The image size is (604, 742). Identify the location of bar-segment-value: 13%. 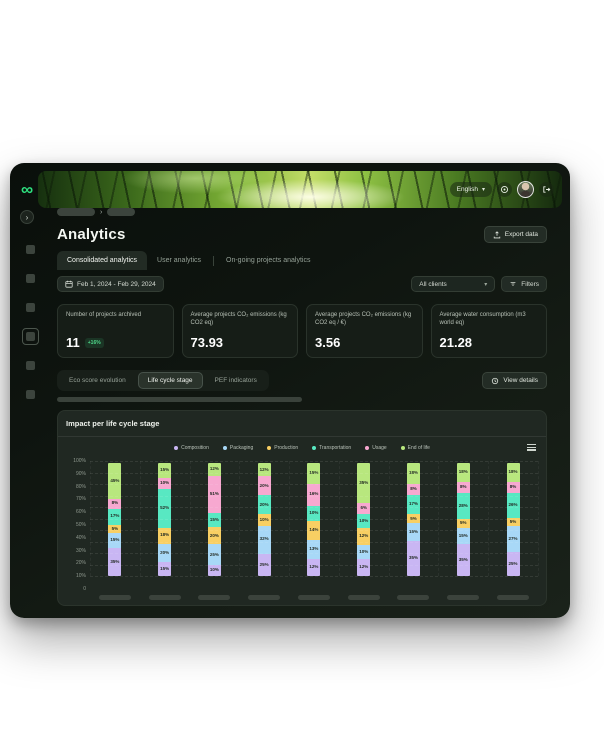
(314, 549).